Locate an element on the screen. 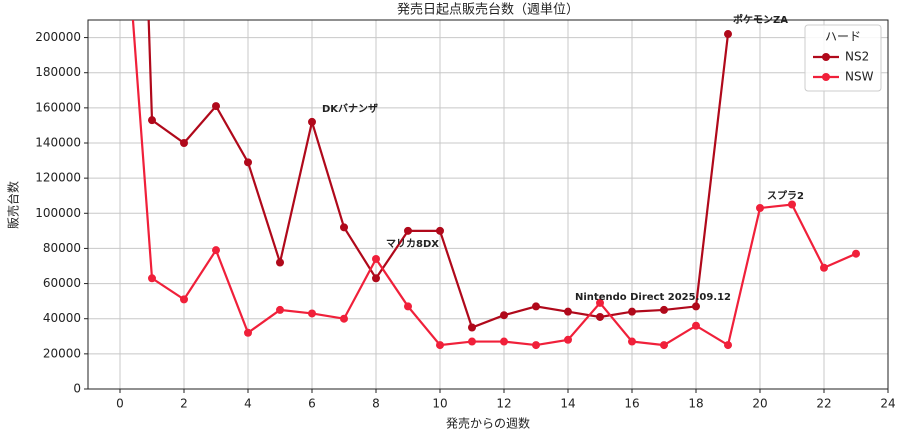 Image resolution: width=899 pixels, height=439 pixels. legend-label: NSW is located at coordinates (859, 77).